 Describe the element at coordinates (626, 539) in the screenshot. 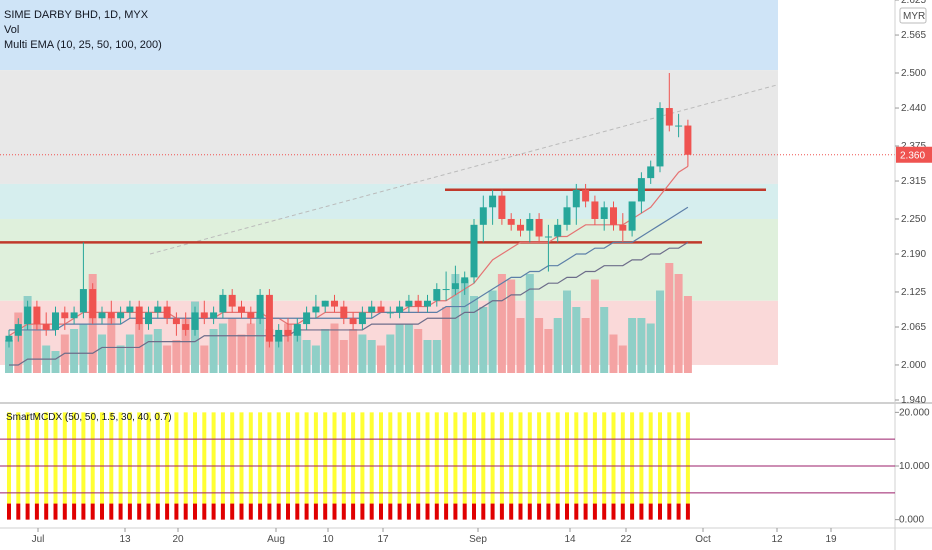

I see `time-tick-label: 22` at that location.